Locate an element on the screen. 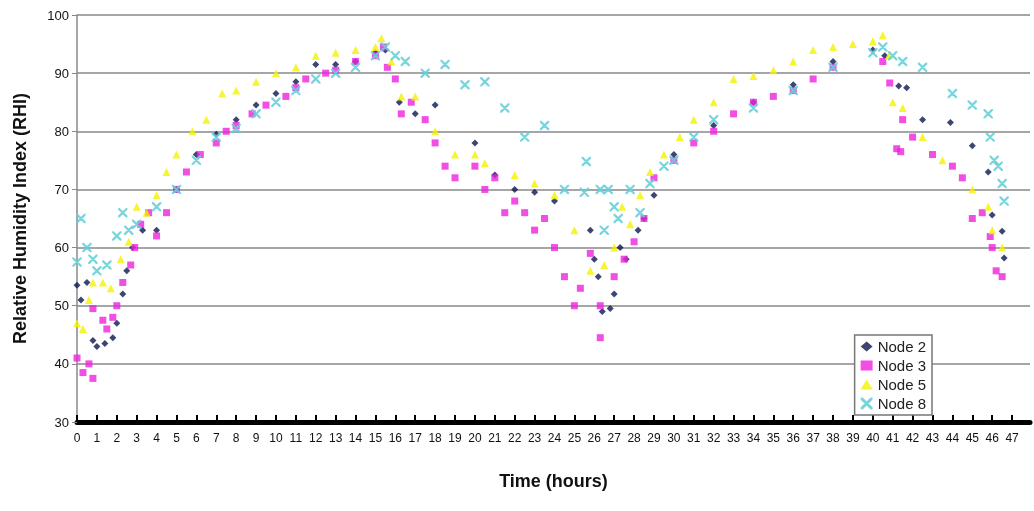 The width and height of the screenshot is (1034, 511). x-tick-label: 18 is located at coordinates (435, 438).